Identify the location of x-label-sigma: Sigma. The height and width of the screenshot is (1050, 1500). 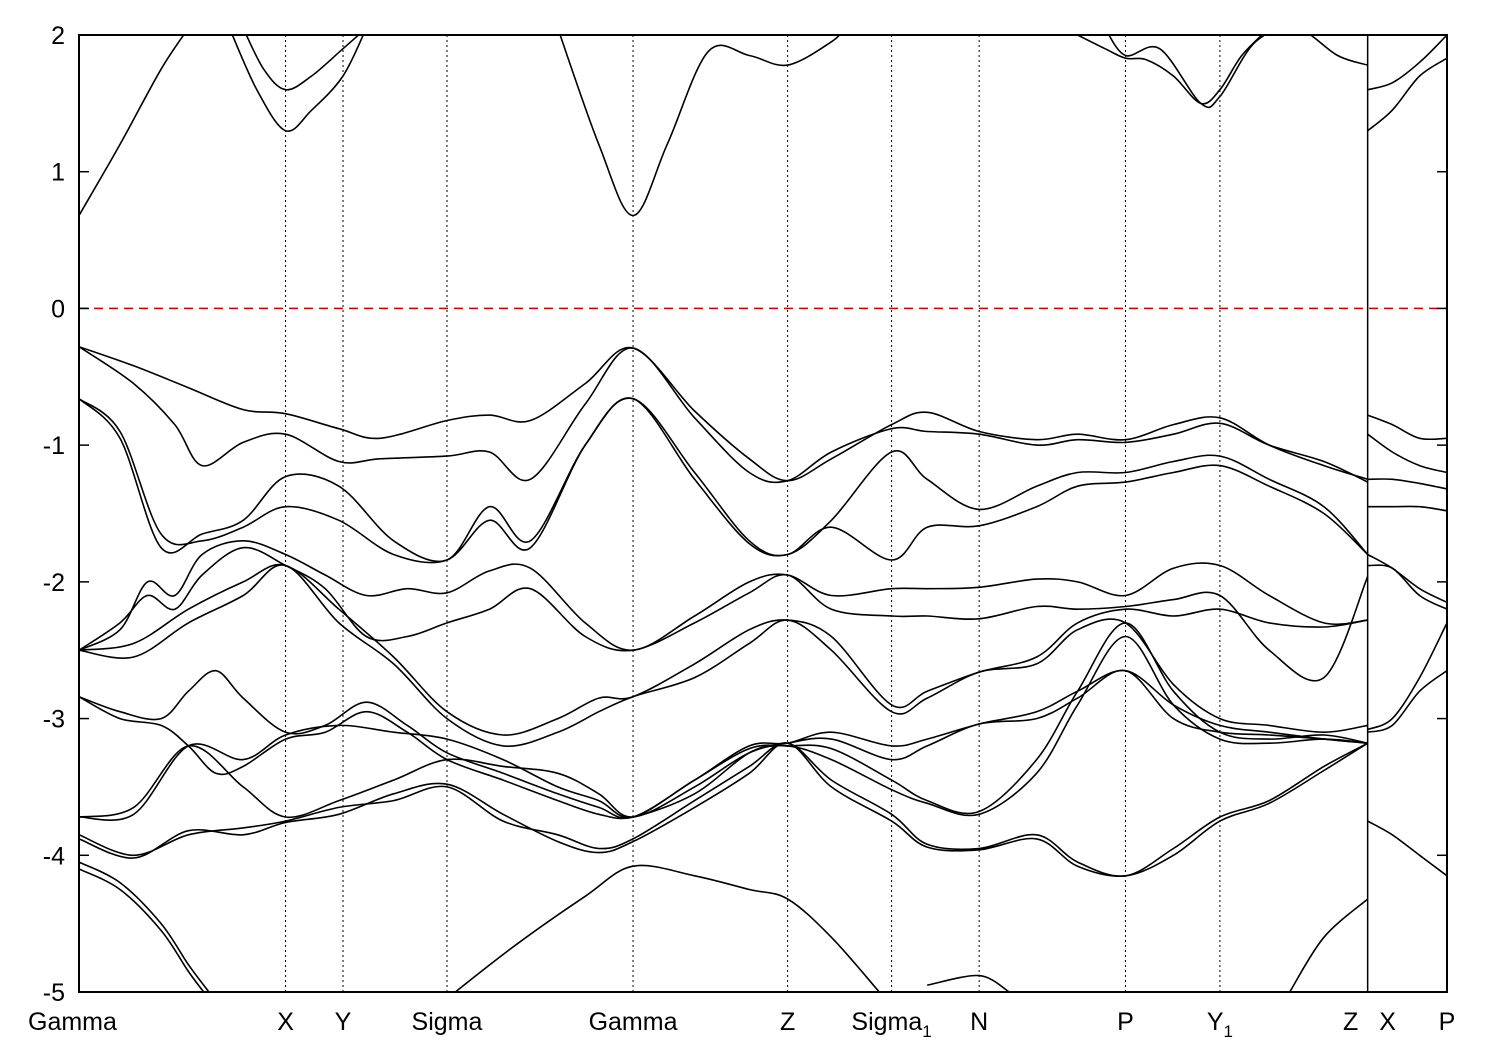
(447, 1022).